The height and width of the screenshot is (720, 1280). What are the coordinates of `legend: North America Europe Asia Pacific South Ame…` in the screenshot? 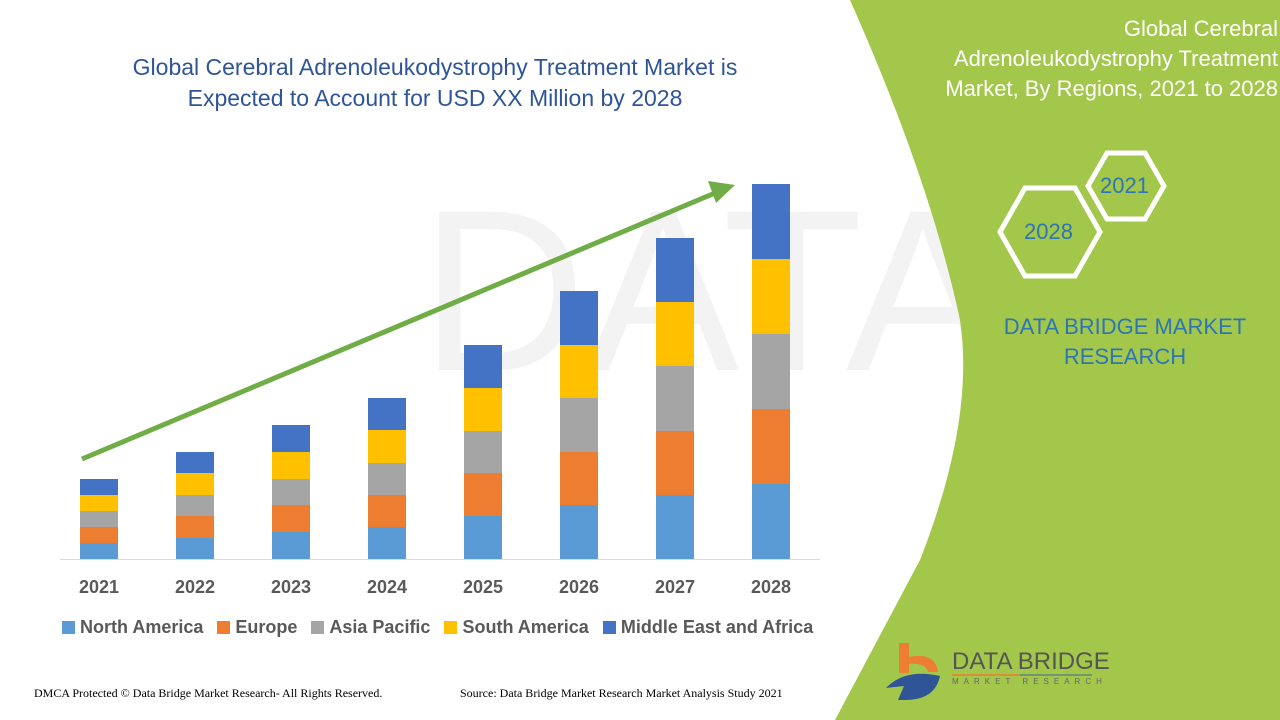 It's located at (437, 627).